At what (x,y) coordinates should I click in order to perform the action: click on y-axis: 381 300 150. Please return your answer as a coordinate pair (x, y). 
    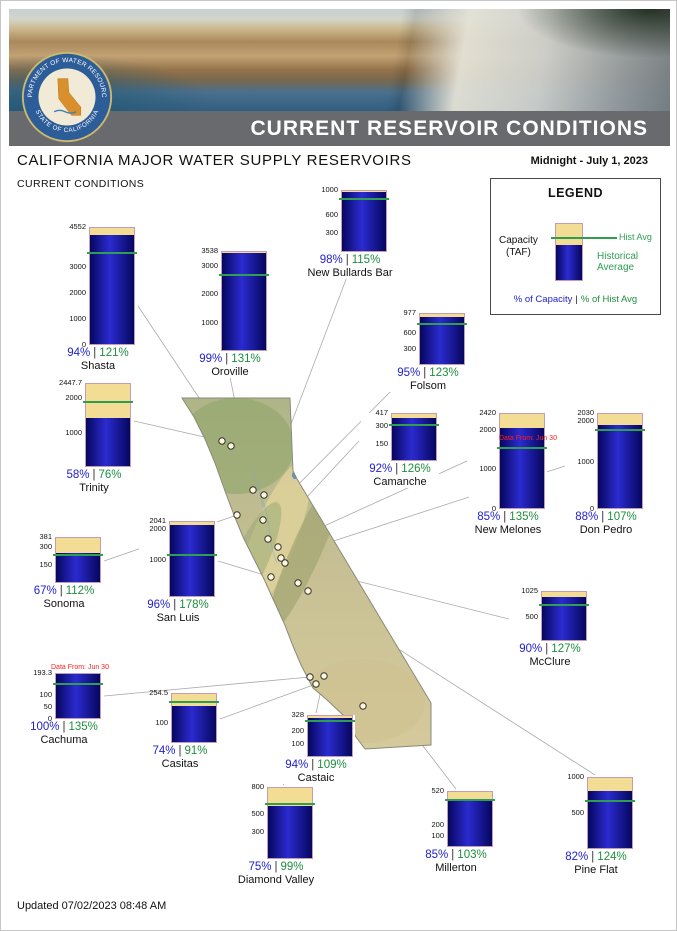
    Looking at the image, I should click on (40, 558).